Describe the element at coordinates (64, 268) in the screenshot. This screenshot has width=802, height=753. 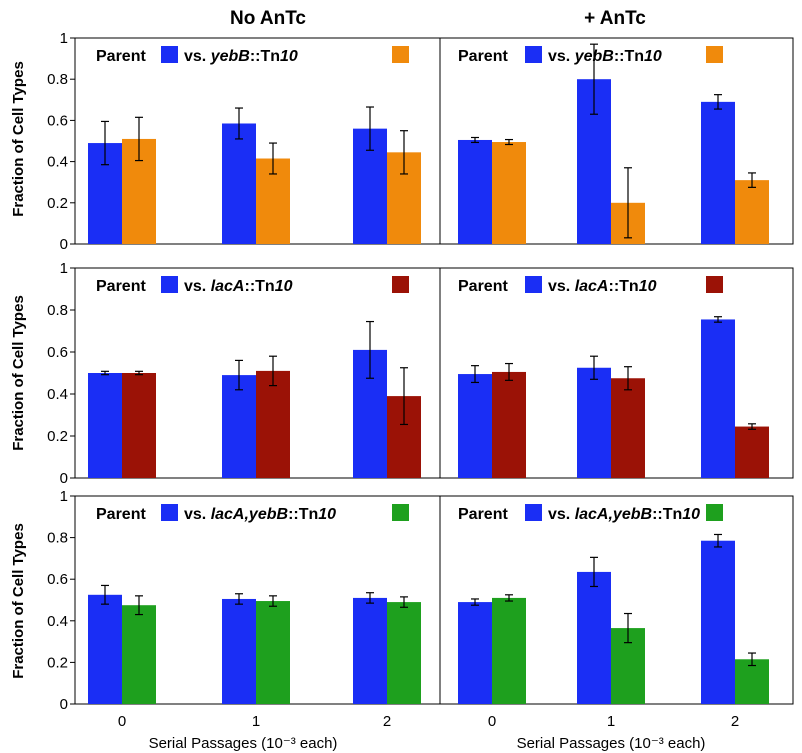
I see `panel-3-ytick-label: 1` at that location.